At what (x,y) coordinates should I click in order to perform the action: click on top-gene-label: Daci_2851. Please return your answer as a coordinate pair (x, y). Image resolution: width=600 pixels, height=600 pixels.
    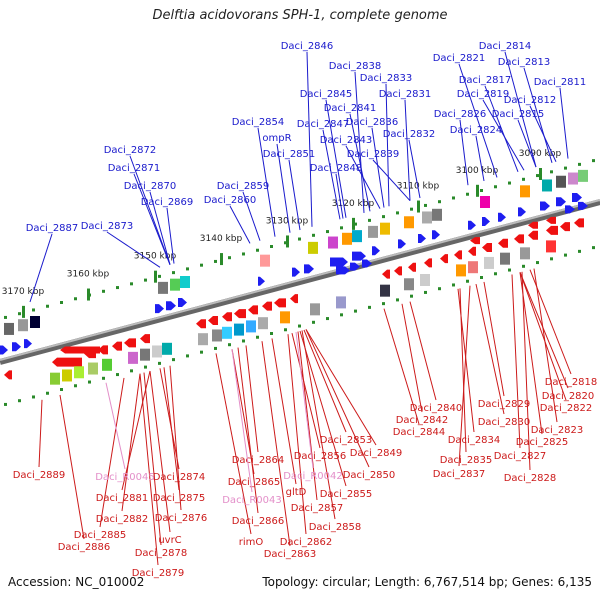
    Looking at the image, I should click on (289, 154).